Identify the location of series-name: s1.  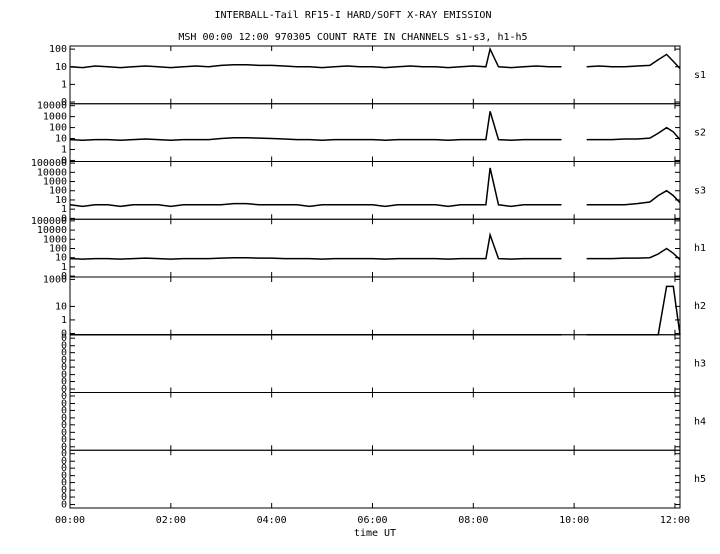
(700, 75).